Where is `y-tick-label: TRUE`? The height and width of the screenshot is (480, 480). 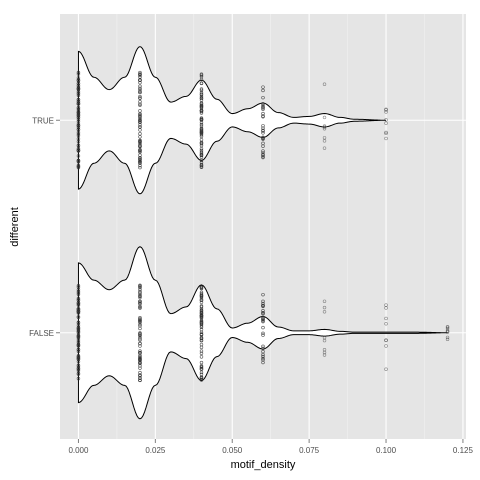 y-tick-label: TRUE is located at coordinates (43, 120).